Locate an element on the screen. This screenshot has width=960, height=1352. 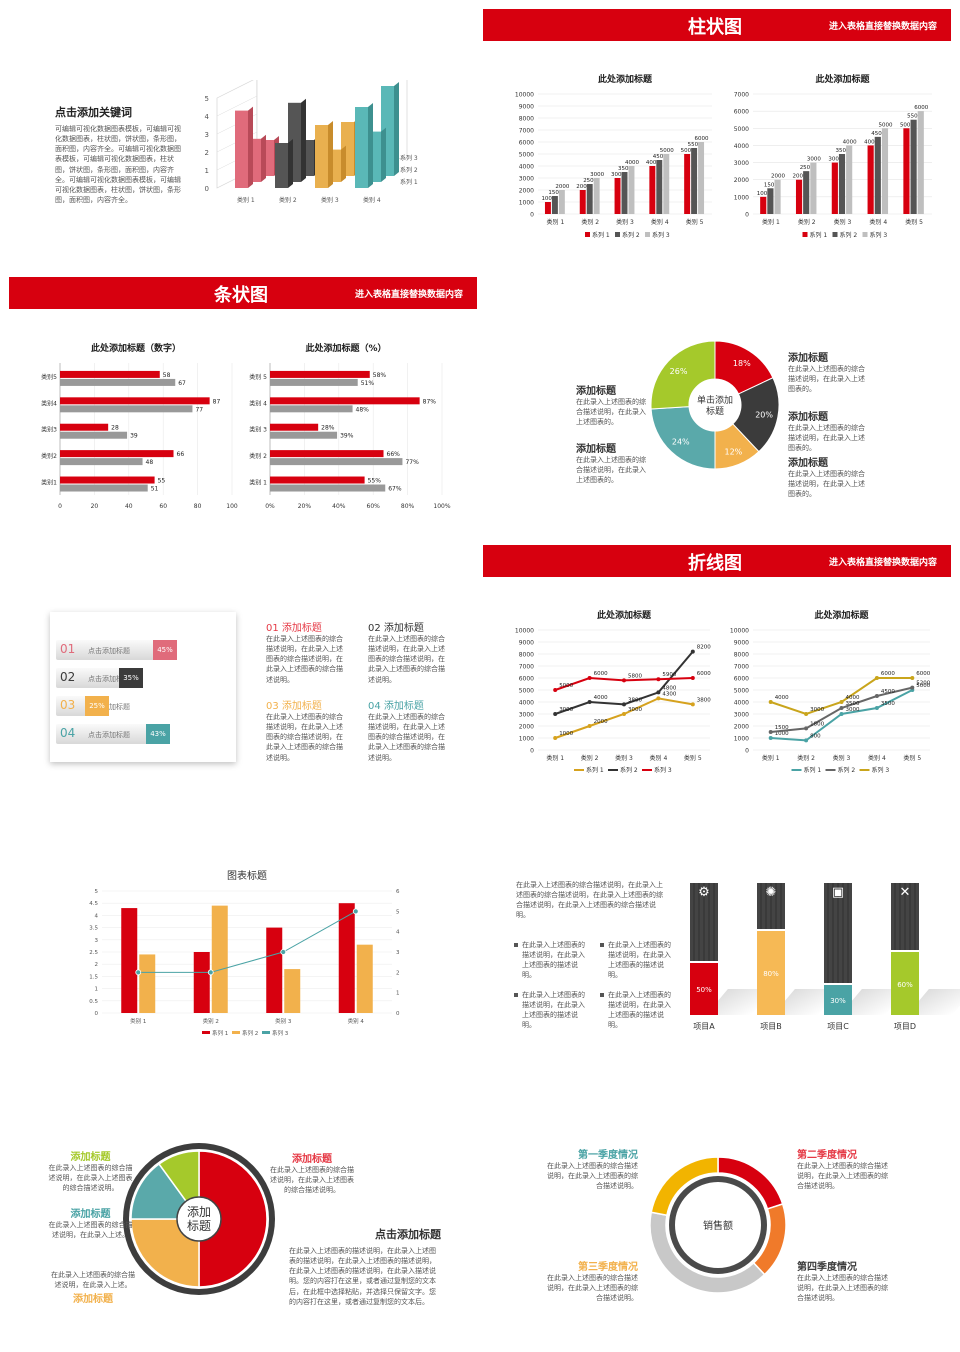
data-label: 4800 is located at coordinates (669, 688).